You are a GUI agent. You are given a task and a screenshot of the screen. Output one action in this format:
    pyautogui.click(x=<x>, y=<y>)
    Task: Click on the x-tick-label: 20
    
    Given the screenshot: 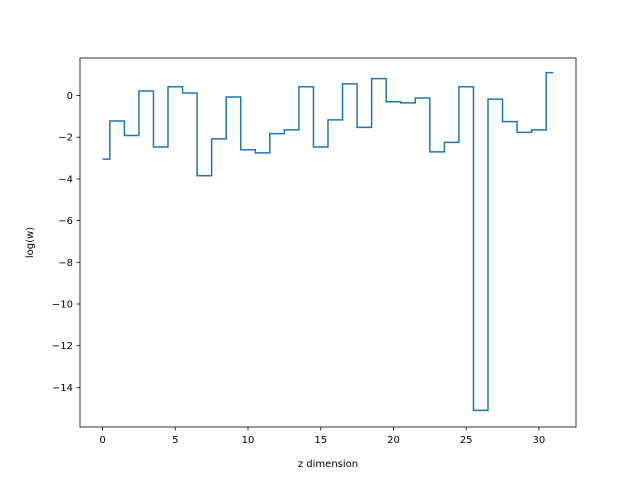 What is the action you would take?
    pyautogui.click(x=393, y=440)
    